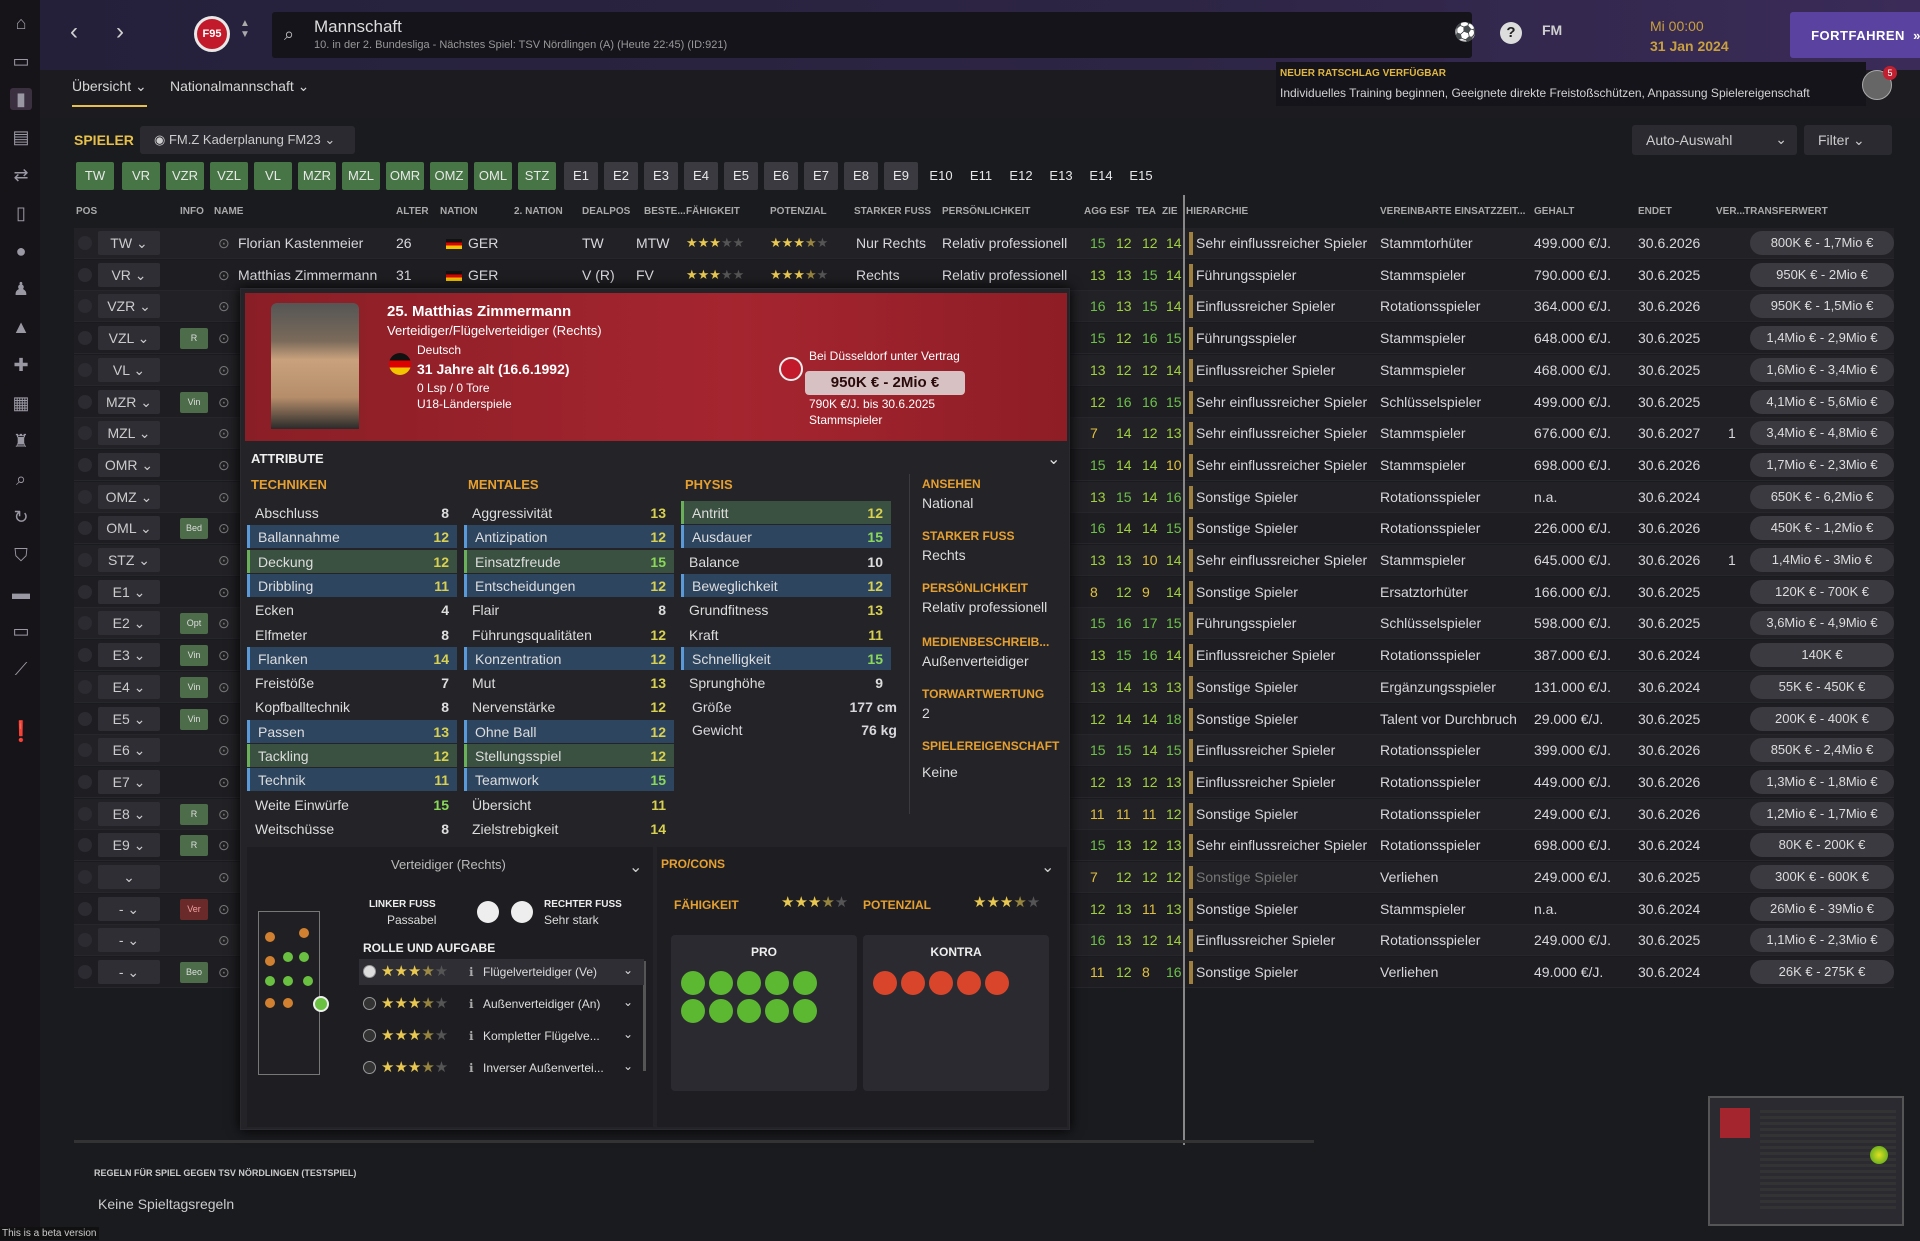 The height and width of the screenshot is (1241, 1920). Describe the element at coordinates (129, 623) in the screenshot. I see `row-position-select: E2 ⌄` at that location.